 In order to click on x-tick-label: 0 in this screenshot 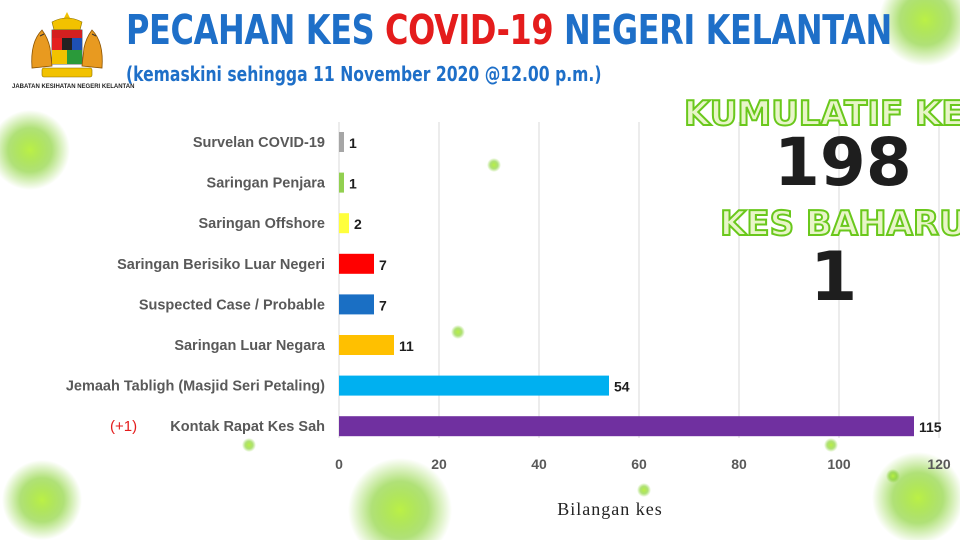, I will do `click(339, 464)`.